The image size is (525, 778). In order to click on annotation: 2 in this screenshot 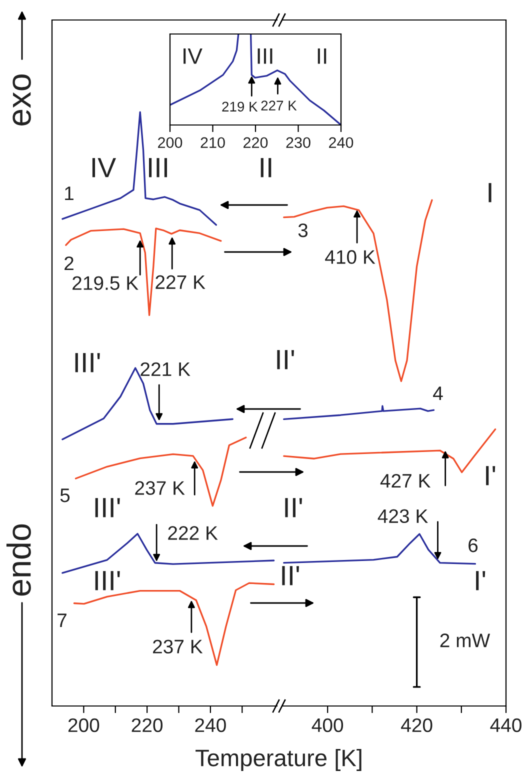, I will do `click(69, 263)`.